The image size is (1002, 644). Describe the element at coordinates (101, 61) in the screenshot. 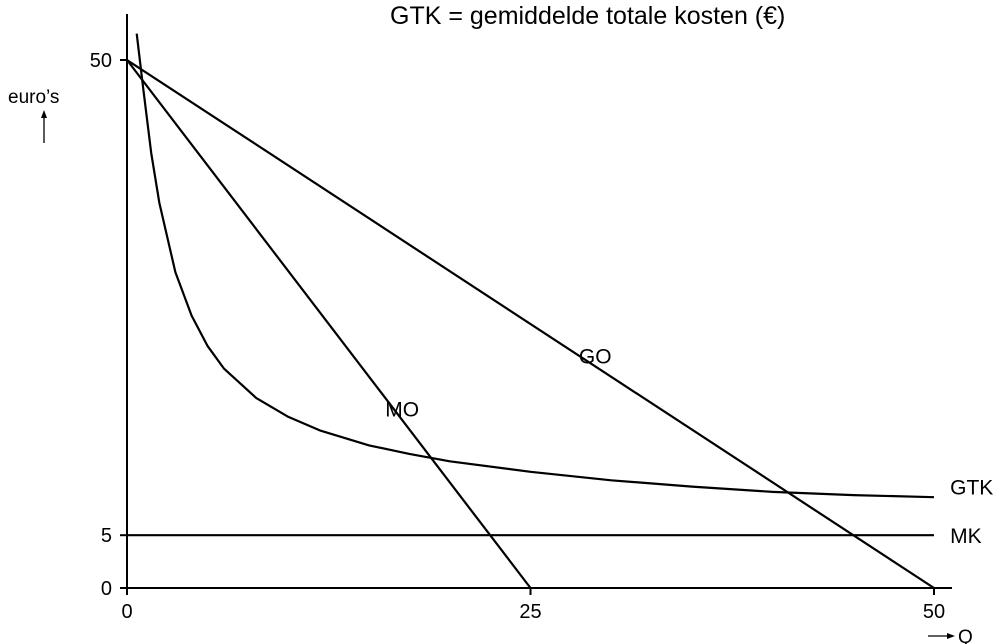

I see `y-tick-label-50: 50` at that location.